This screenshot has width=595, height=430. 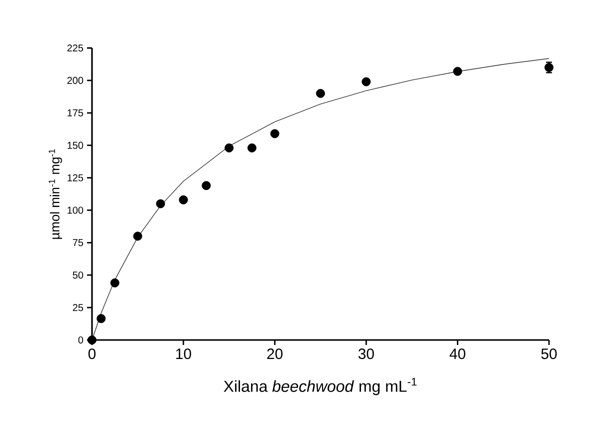 I want to click on x-tick-label: 40, so click(x=458, y=354).